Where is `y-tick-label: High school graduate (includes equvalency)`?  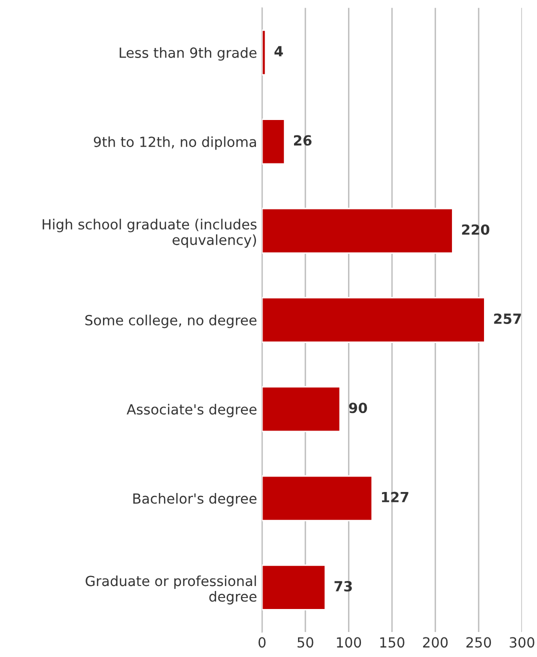 y-tick-label: High school graduate (includes equvalency) is located at coordinates (149, 233).